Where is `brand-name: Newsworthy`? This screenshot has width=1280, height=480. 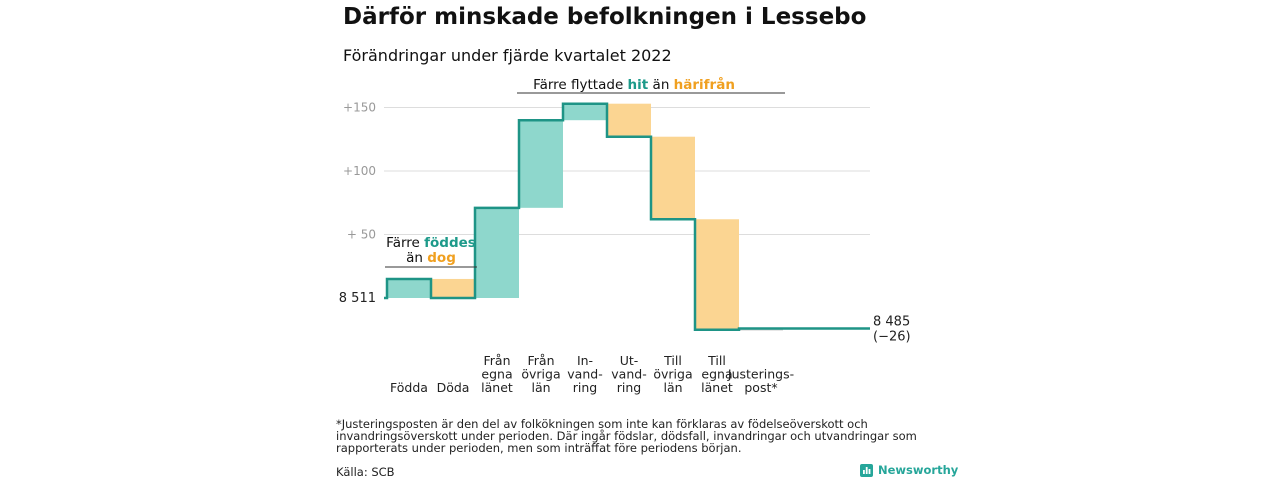
brand-name: Newsworthy is located at coordinates (918, 470).